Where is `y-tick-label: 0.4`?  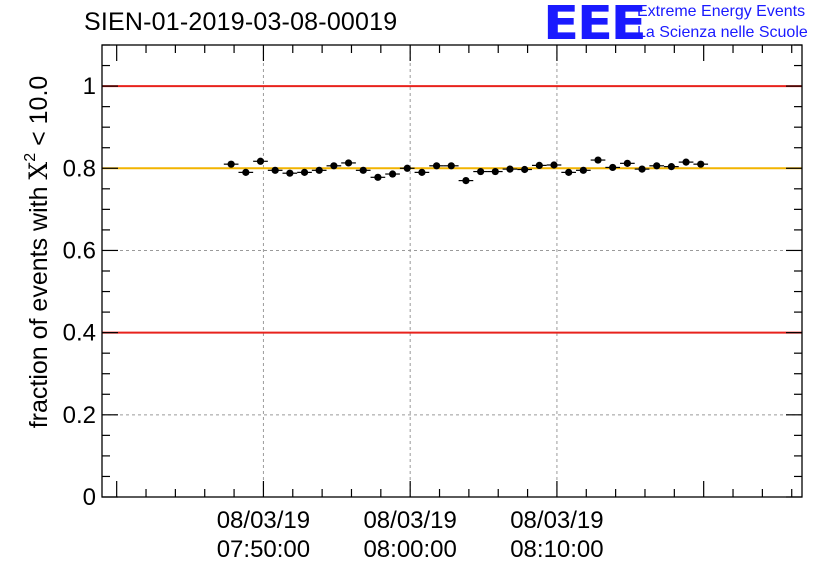 y-tick-label: 0.4 is located at coordinates (79, 333).